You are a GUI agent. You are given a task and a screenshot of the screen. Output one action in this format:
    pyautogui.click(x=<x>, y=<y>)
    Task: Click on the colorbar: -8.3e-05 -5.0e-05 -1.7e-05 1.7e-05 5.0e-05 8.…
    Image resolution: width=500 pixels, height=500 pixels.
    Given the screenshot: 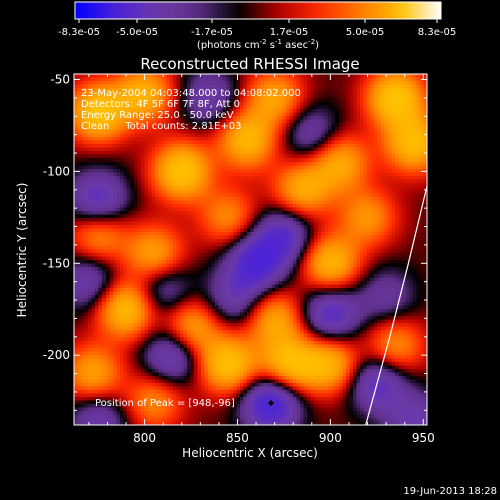 What is the action you would take?
    pyautogui.click(x=257, y=26)
    